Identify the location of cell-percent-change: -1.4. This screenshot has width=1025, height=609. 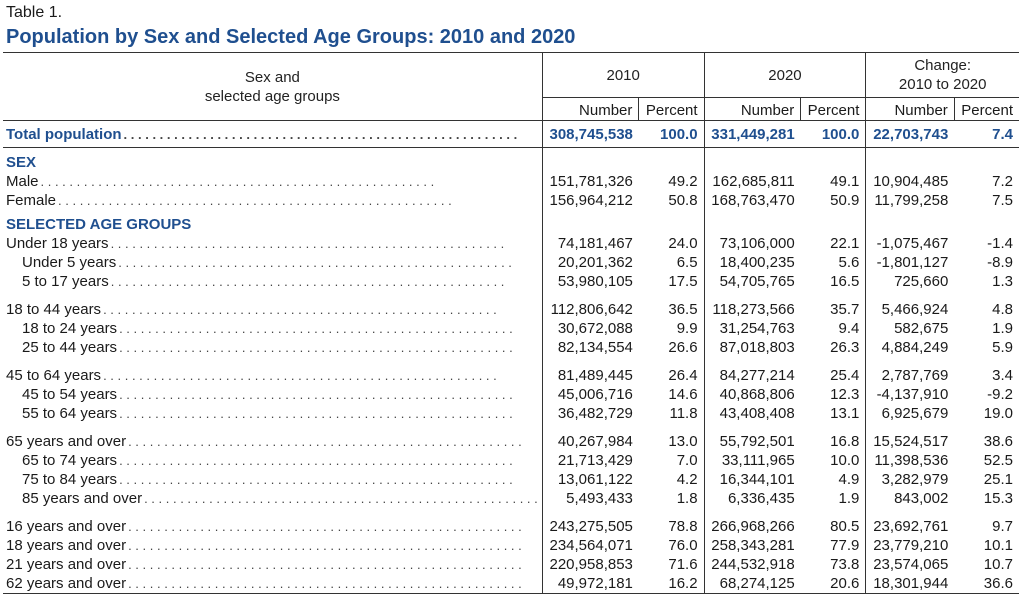
(1000, 243).